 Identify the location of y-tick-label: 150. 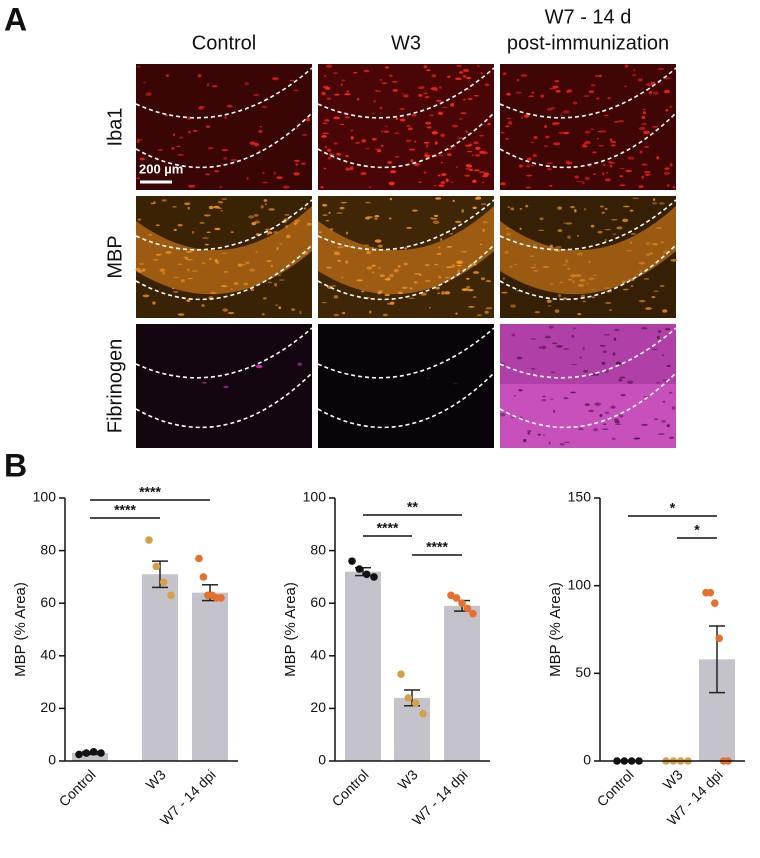
(580, 497).